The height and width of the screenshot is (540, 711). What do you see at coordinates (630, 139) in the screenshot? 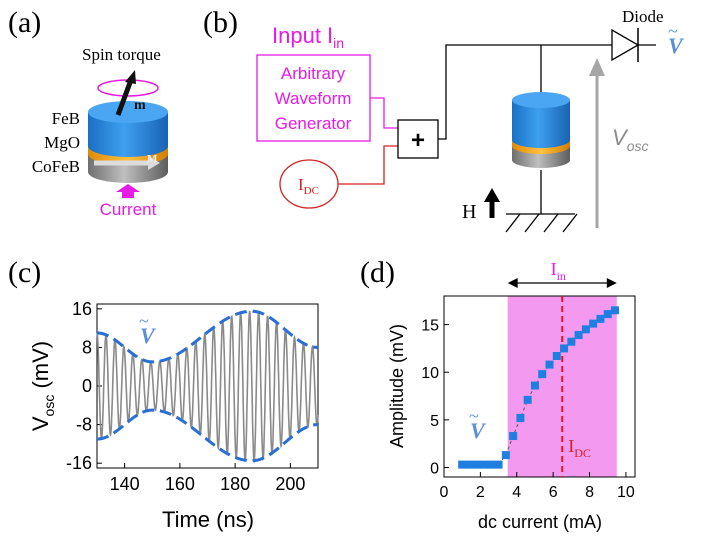
I see `vosc-label: Vosc` at bounding box center [630, 139].